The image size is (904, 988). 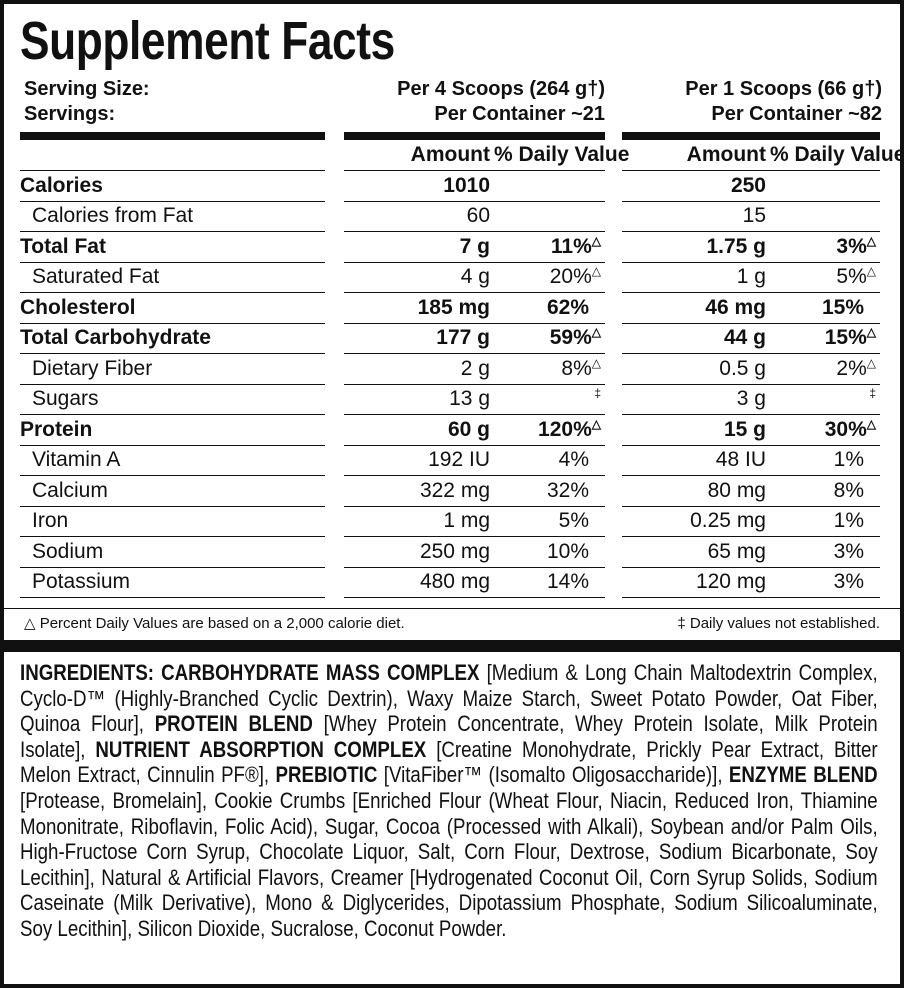 I want to click on daily-value: 120%△, so click(x=549, y=430).